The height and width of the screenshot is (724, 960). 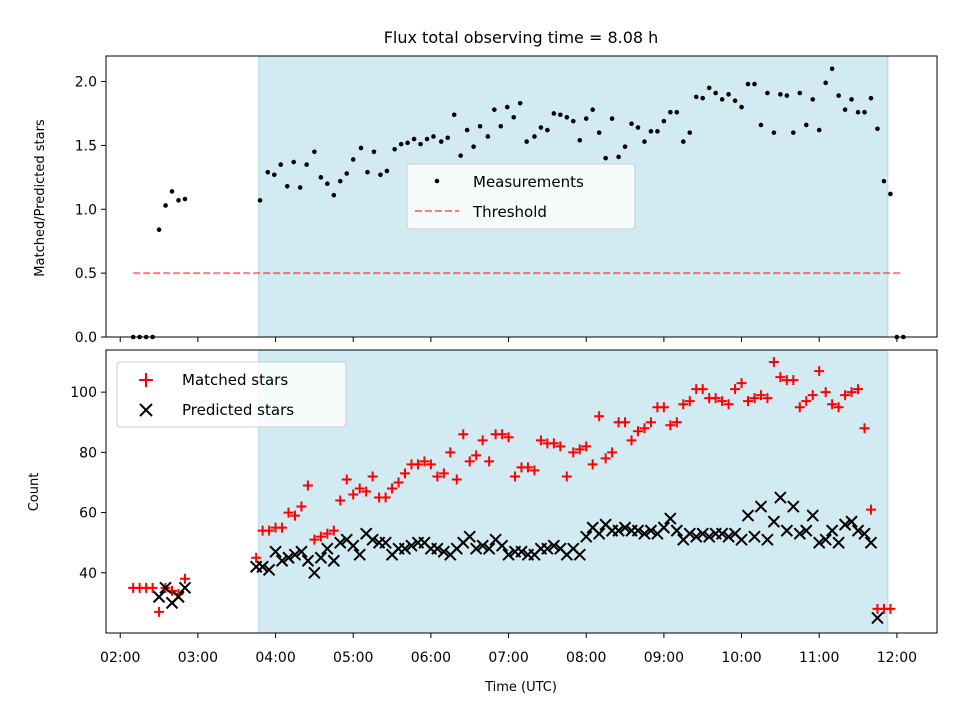 What do you see at coordinates (275, 658) in the screenshot?
I see `x-tick-label: 04:00` at bounding box center [275, 658].